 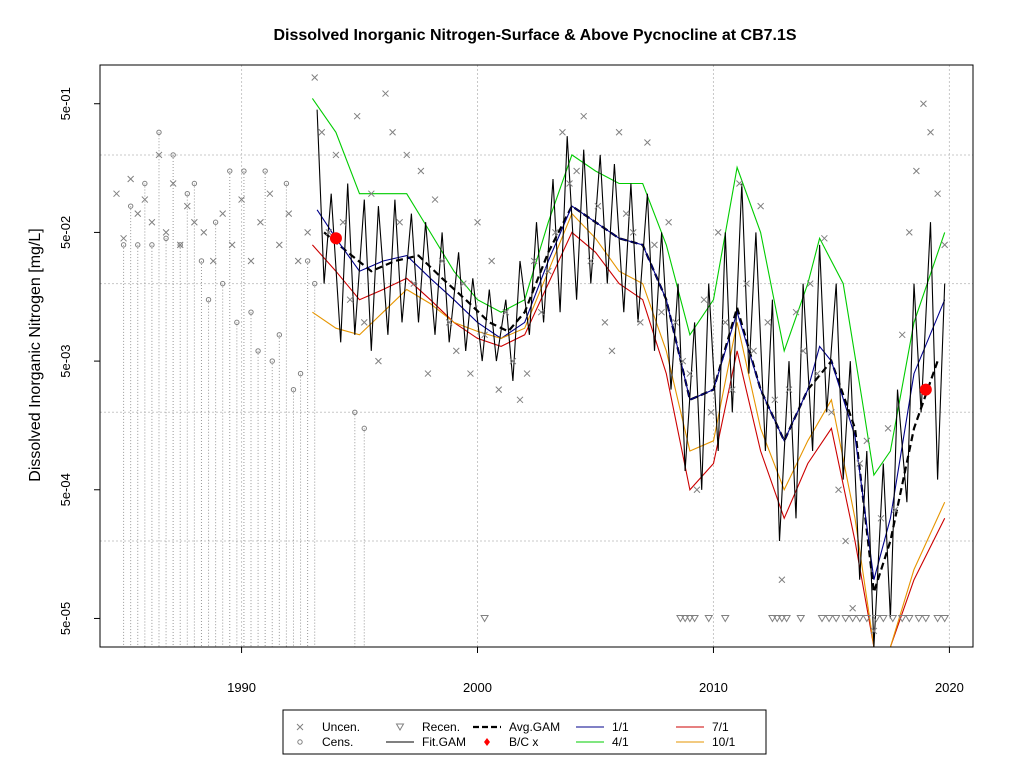 I want to click on legend-box, so click(x=524, y=732).